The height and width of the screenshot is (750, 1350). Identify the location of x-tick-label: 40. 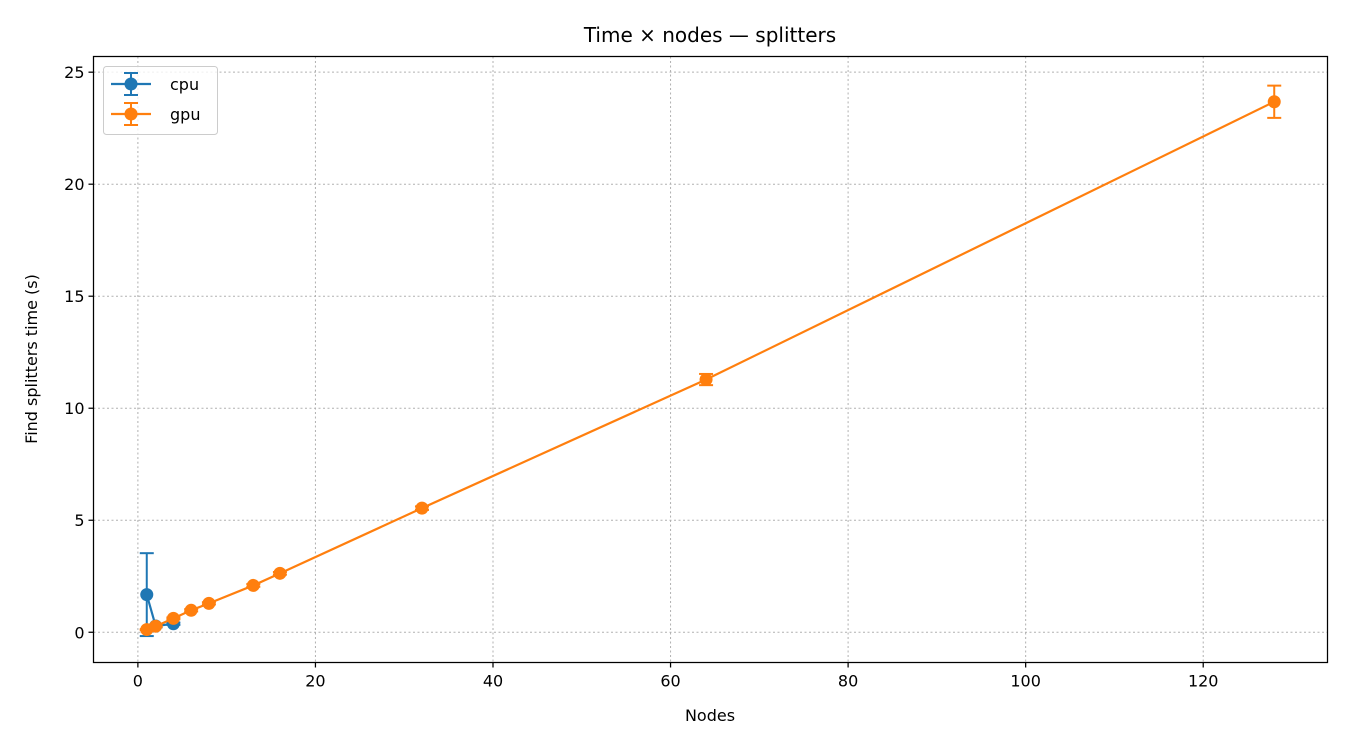
(493, 681).